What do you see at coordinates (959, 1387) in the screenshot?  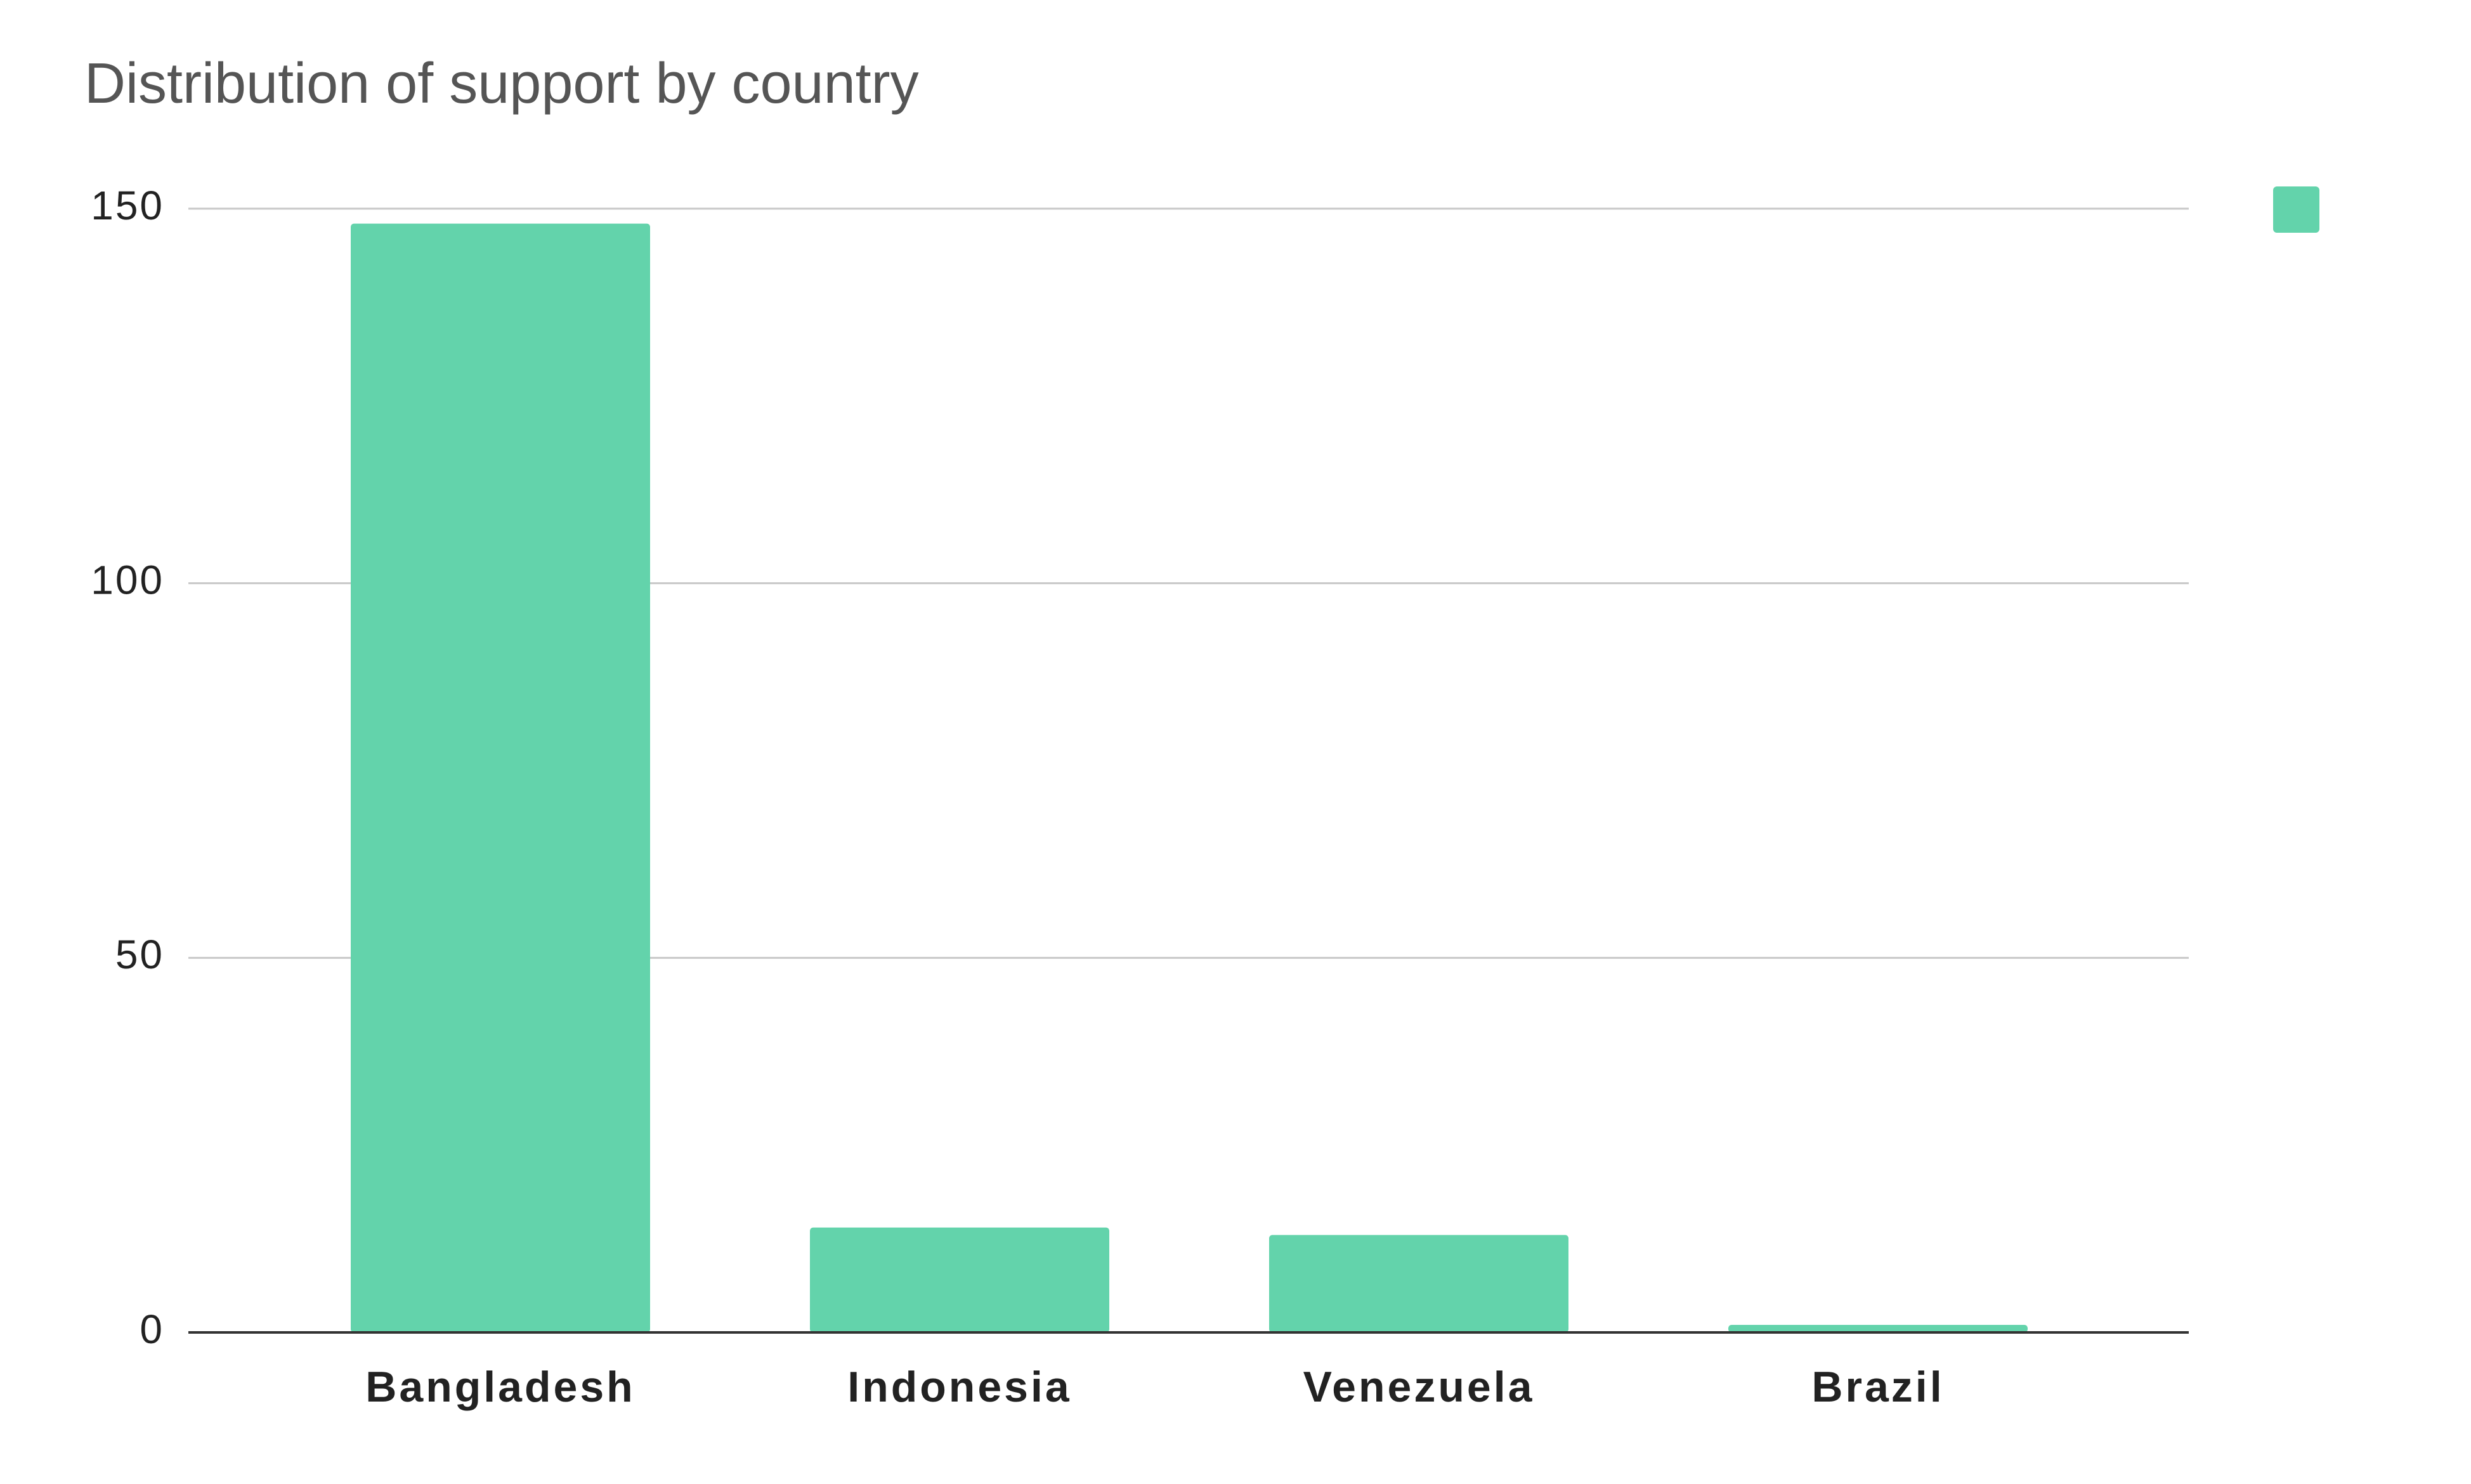 I see `x-tick-label: Indonesia` at bounding box center [959, 1387].